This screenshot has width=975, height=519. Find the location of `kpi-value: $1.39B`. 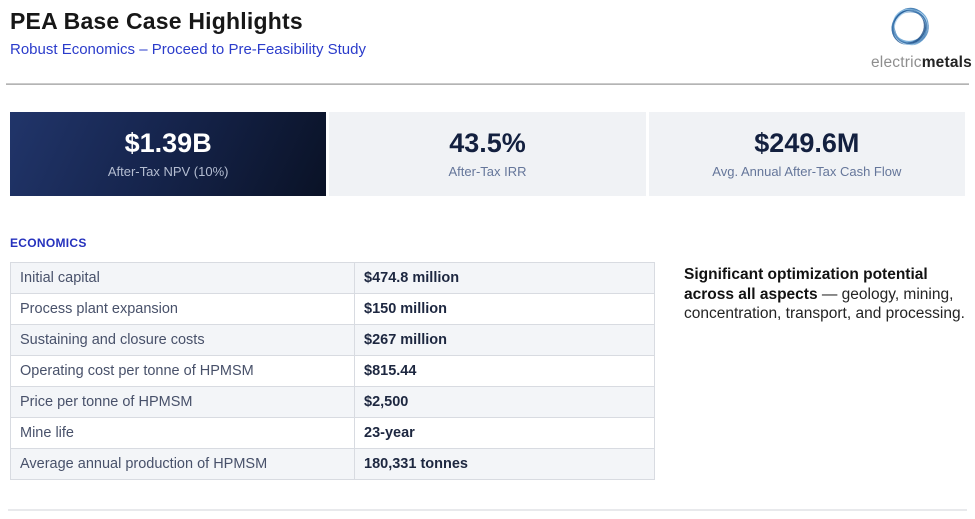

kpi-value: $1.39B is located at coordinates (168, 142).